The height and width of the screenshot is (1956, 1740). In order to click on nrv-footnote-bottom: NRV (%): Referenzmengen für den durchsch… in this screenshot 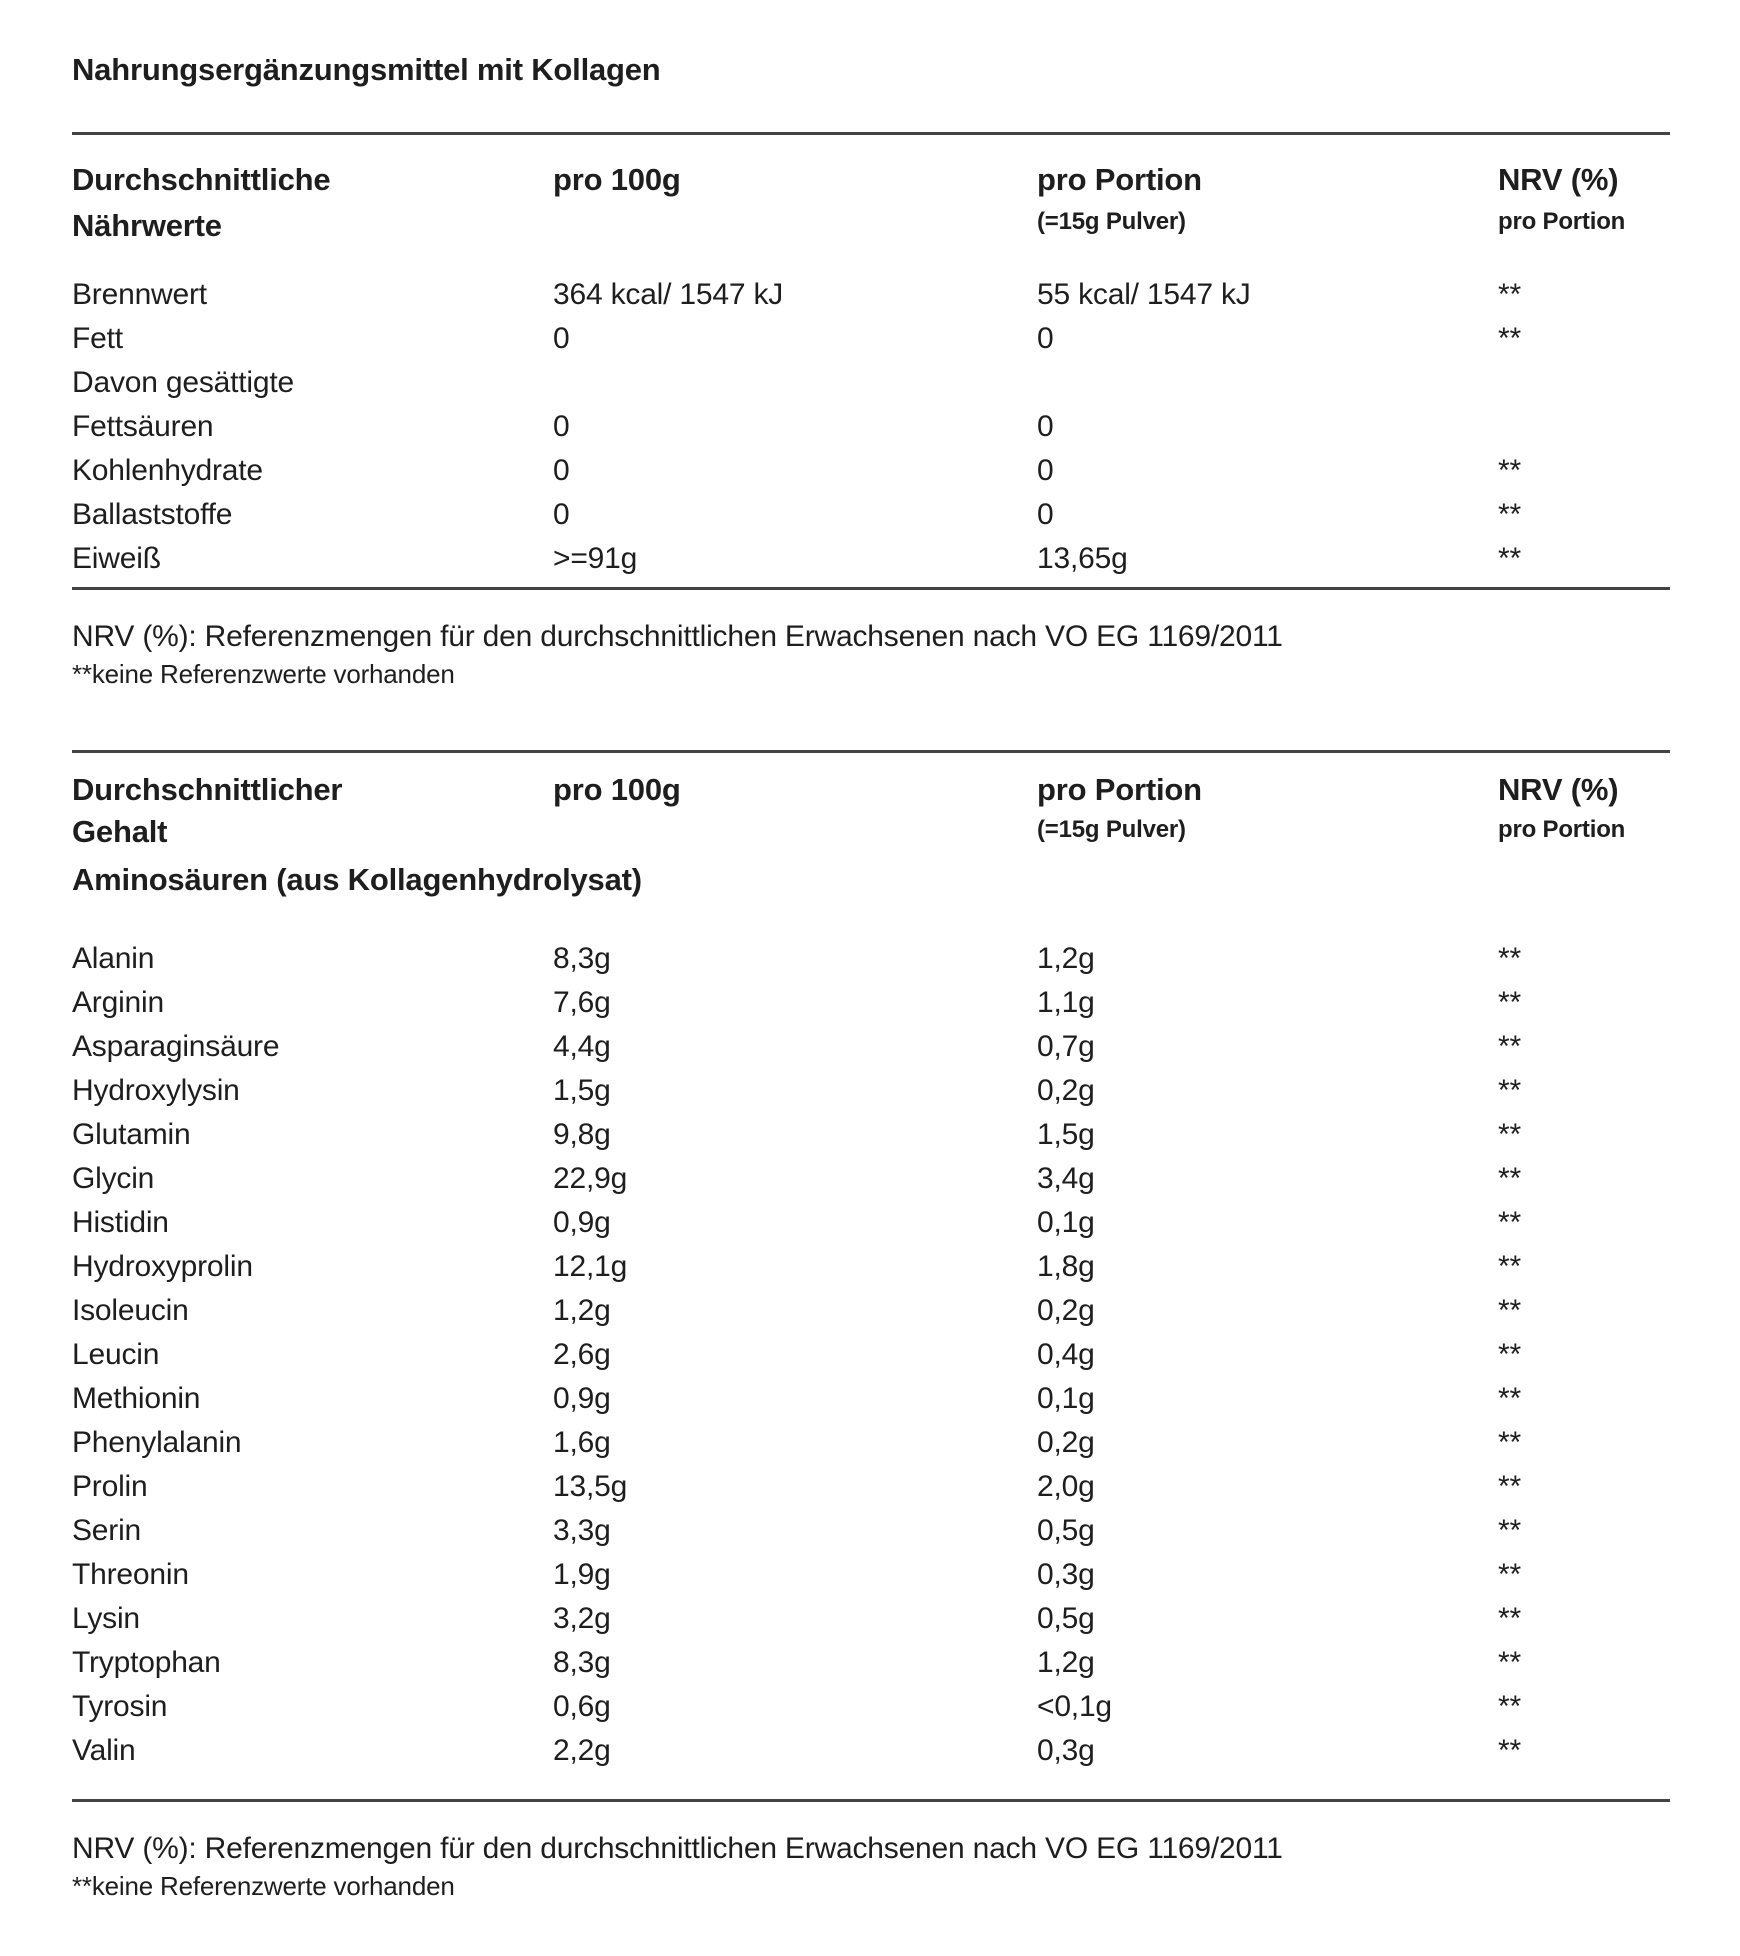, I will do `click(871, 1865)`.